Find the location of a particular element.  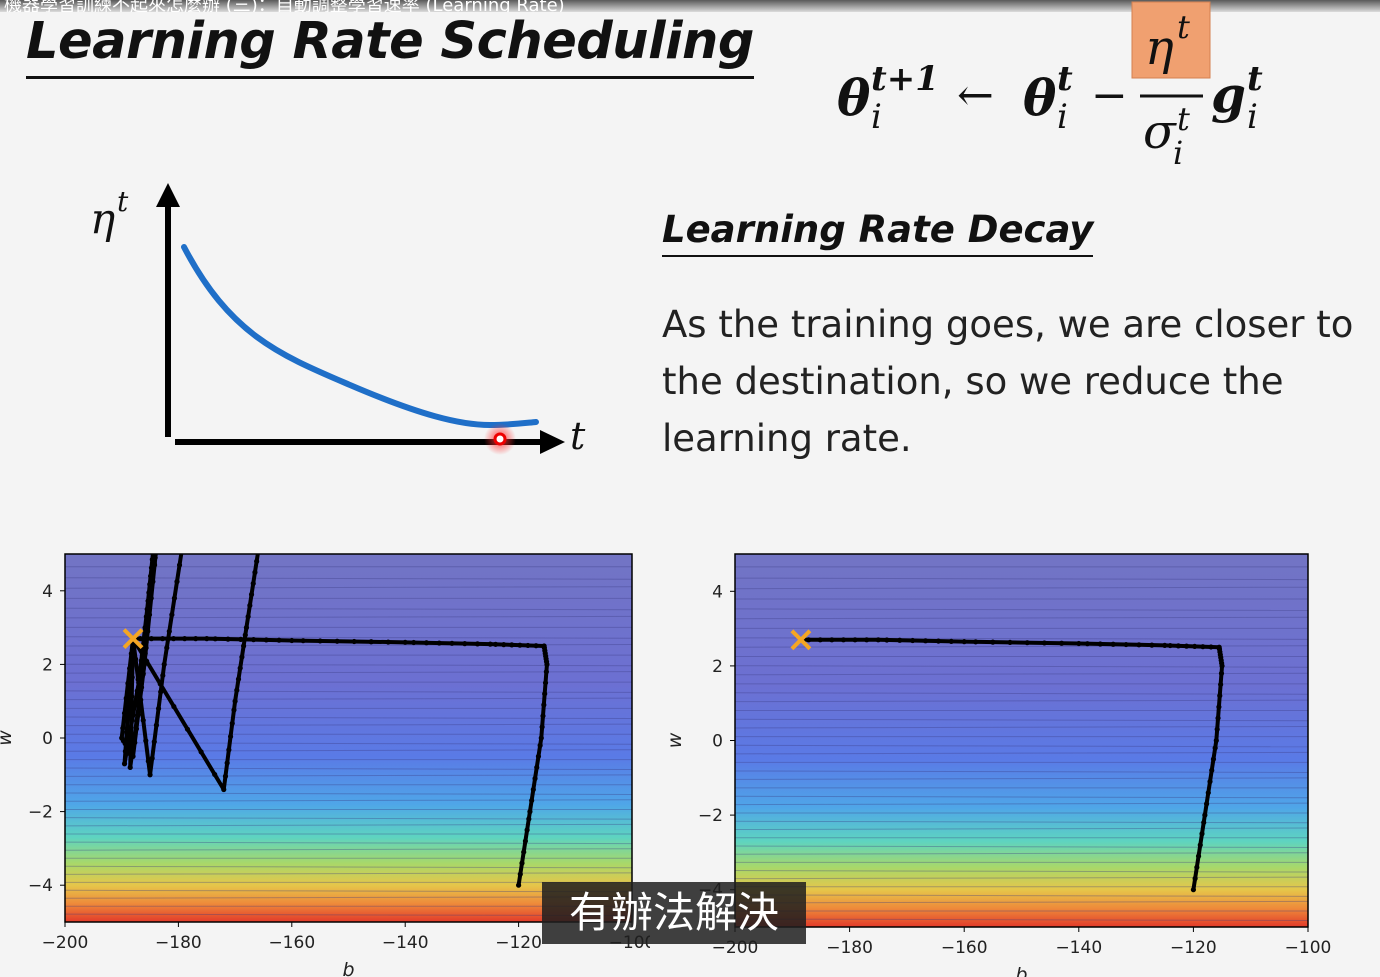

y-tick-label: 2 is located at coordinates (717, 667).